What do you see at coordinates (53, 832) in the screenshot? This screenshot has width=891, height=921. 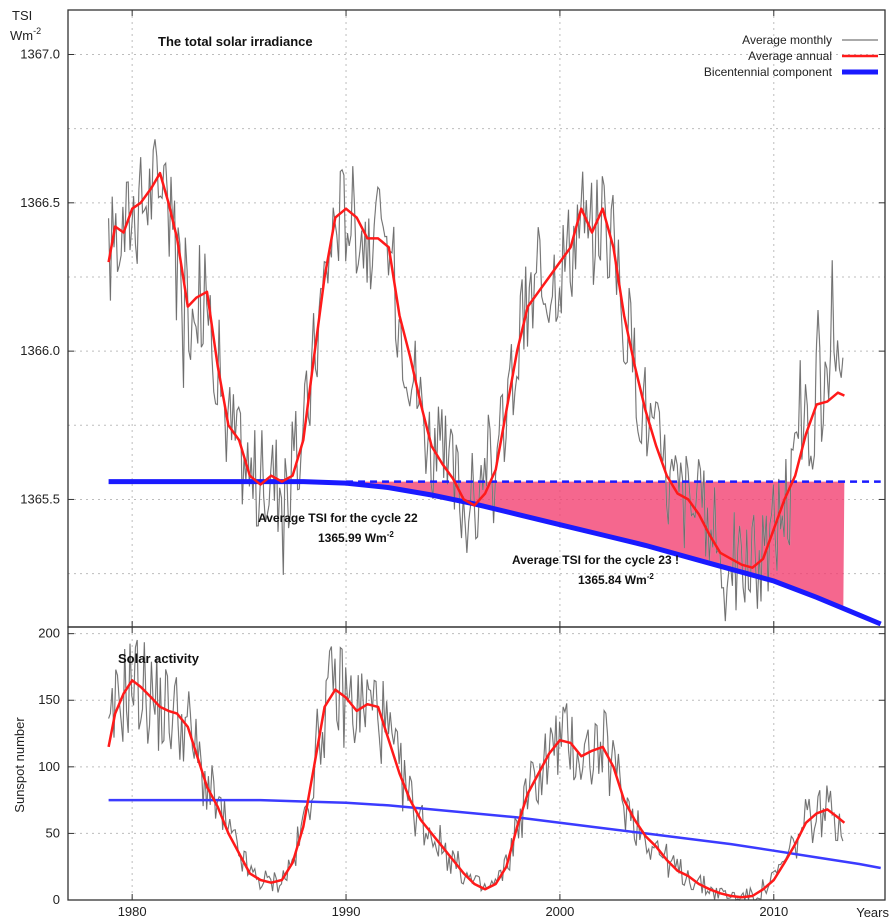 I see `sunspot-y-tick-label: 50` at bounding box center [53, 832].